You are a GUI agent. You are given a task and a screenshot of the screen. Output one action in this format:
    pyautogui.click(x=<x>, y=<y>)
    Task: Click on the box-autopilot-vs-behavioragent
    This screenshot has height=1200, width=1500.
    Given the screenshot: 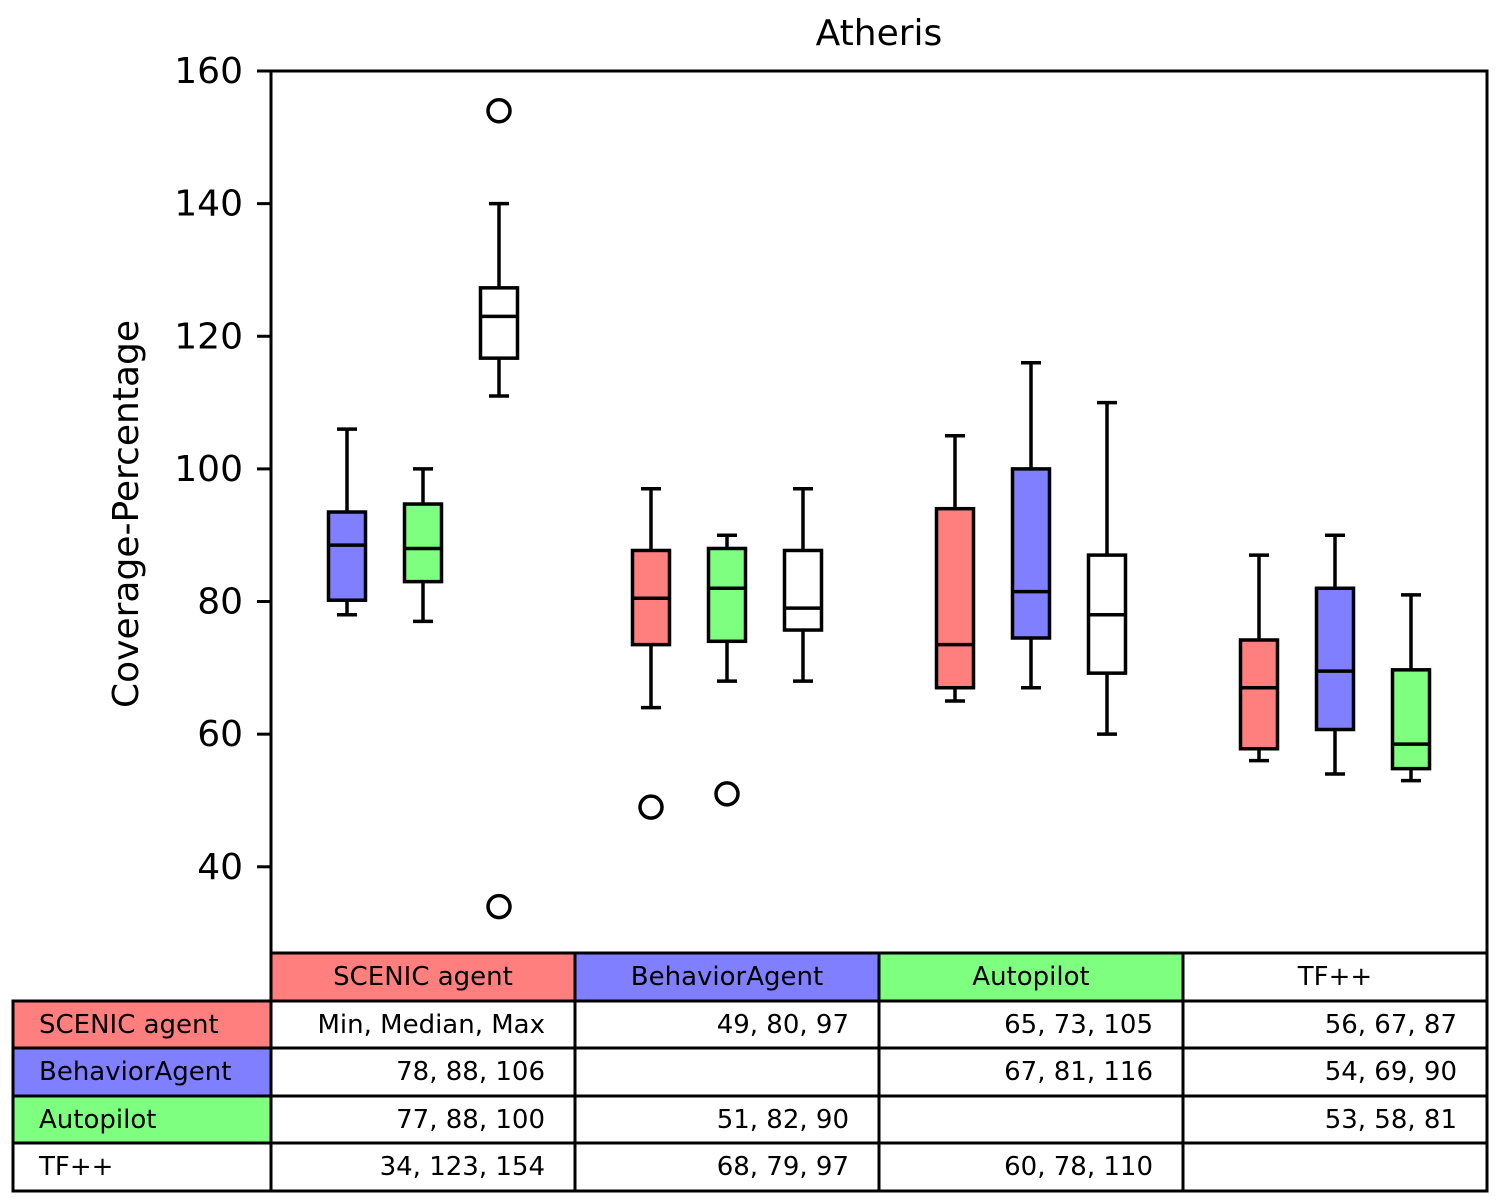 What is the action you would take?
    pyautogui.click(x=1031, y=525)
    